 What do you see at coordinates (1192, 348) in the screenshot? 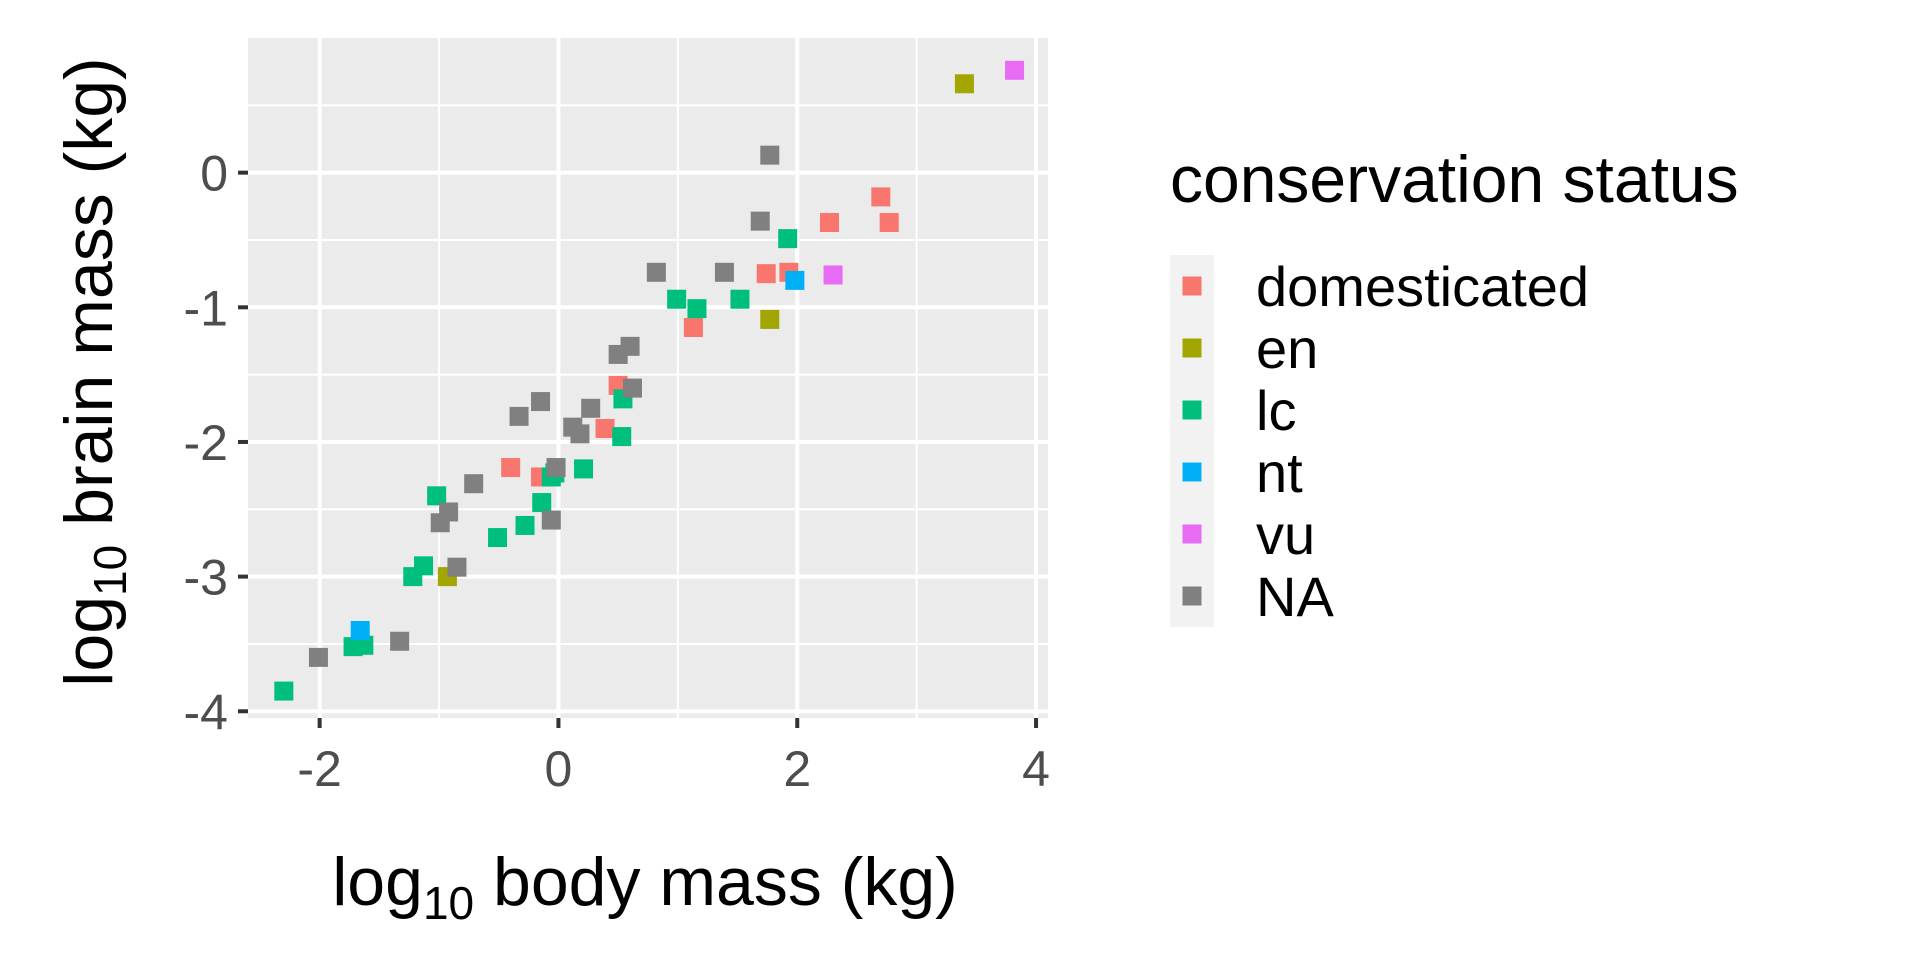
I see `legend-key-en` at bounding box center [1192, 348].